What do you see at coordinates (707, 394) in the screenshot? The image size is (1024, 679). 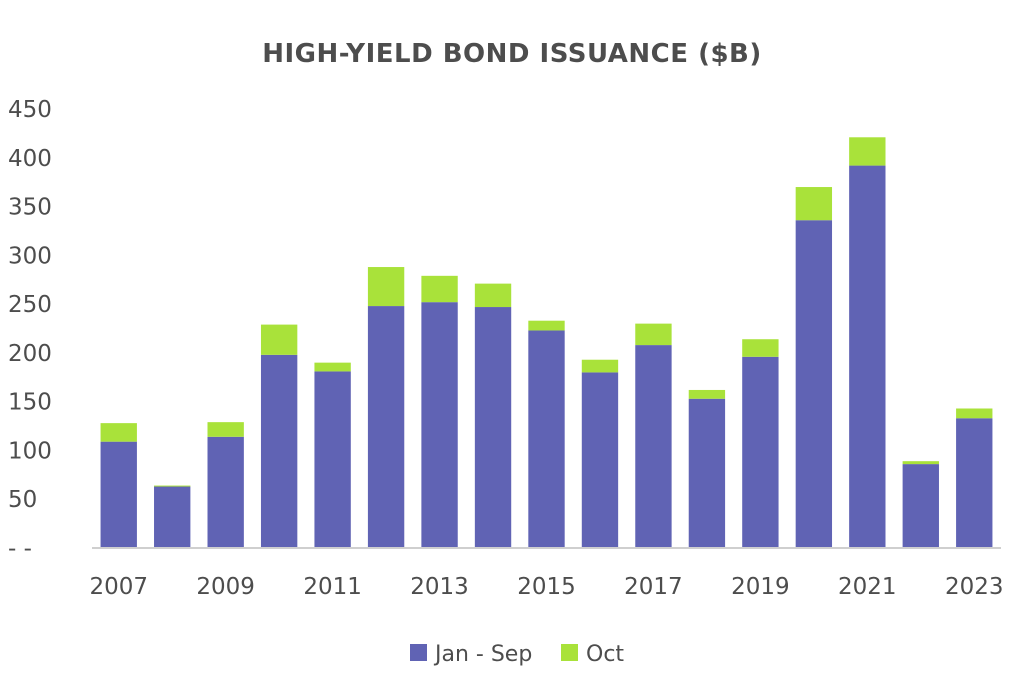 I see `bar-oct-2018` at bounding box center [707, 394].